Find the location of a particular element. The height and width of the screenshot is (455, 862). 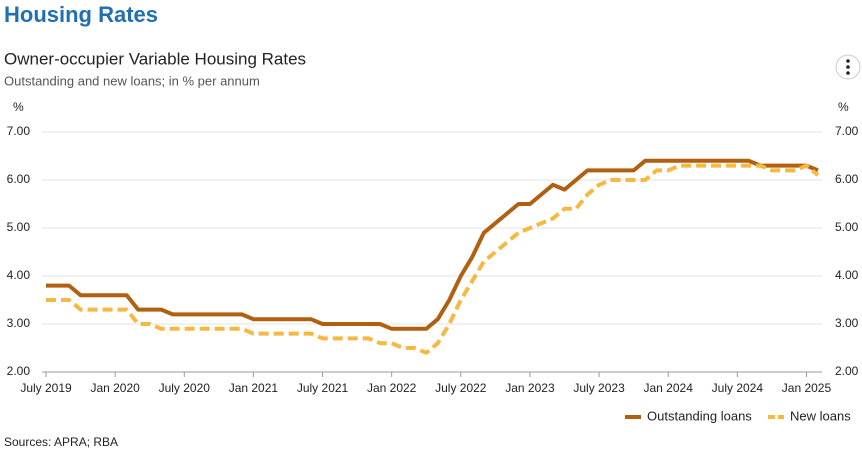

menu-button is located at coordinates (848, 67).